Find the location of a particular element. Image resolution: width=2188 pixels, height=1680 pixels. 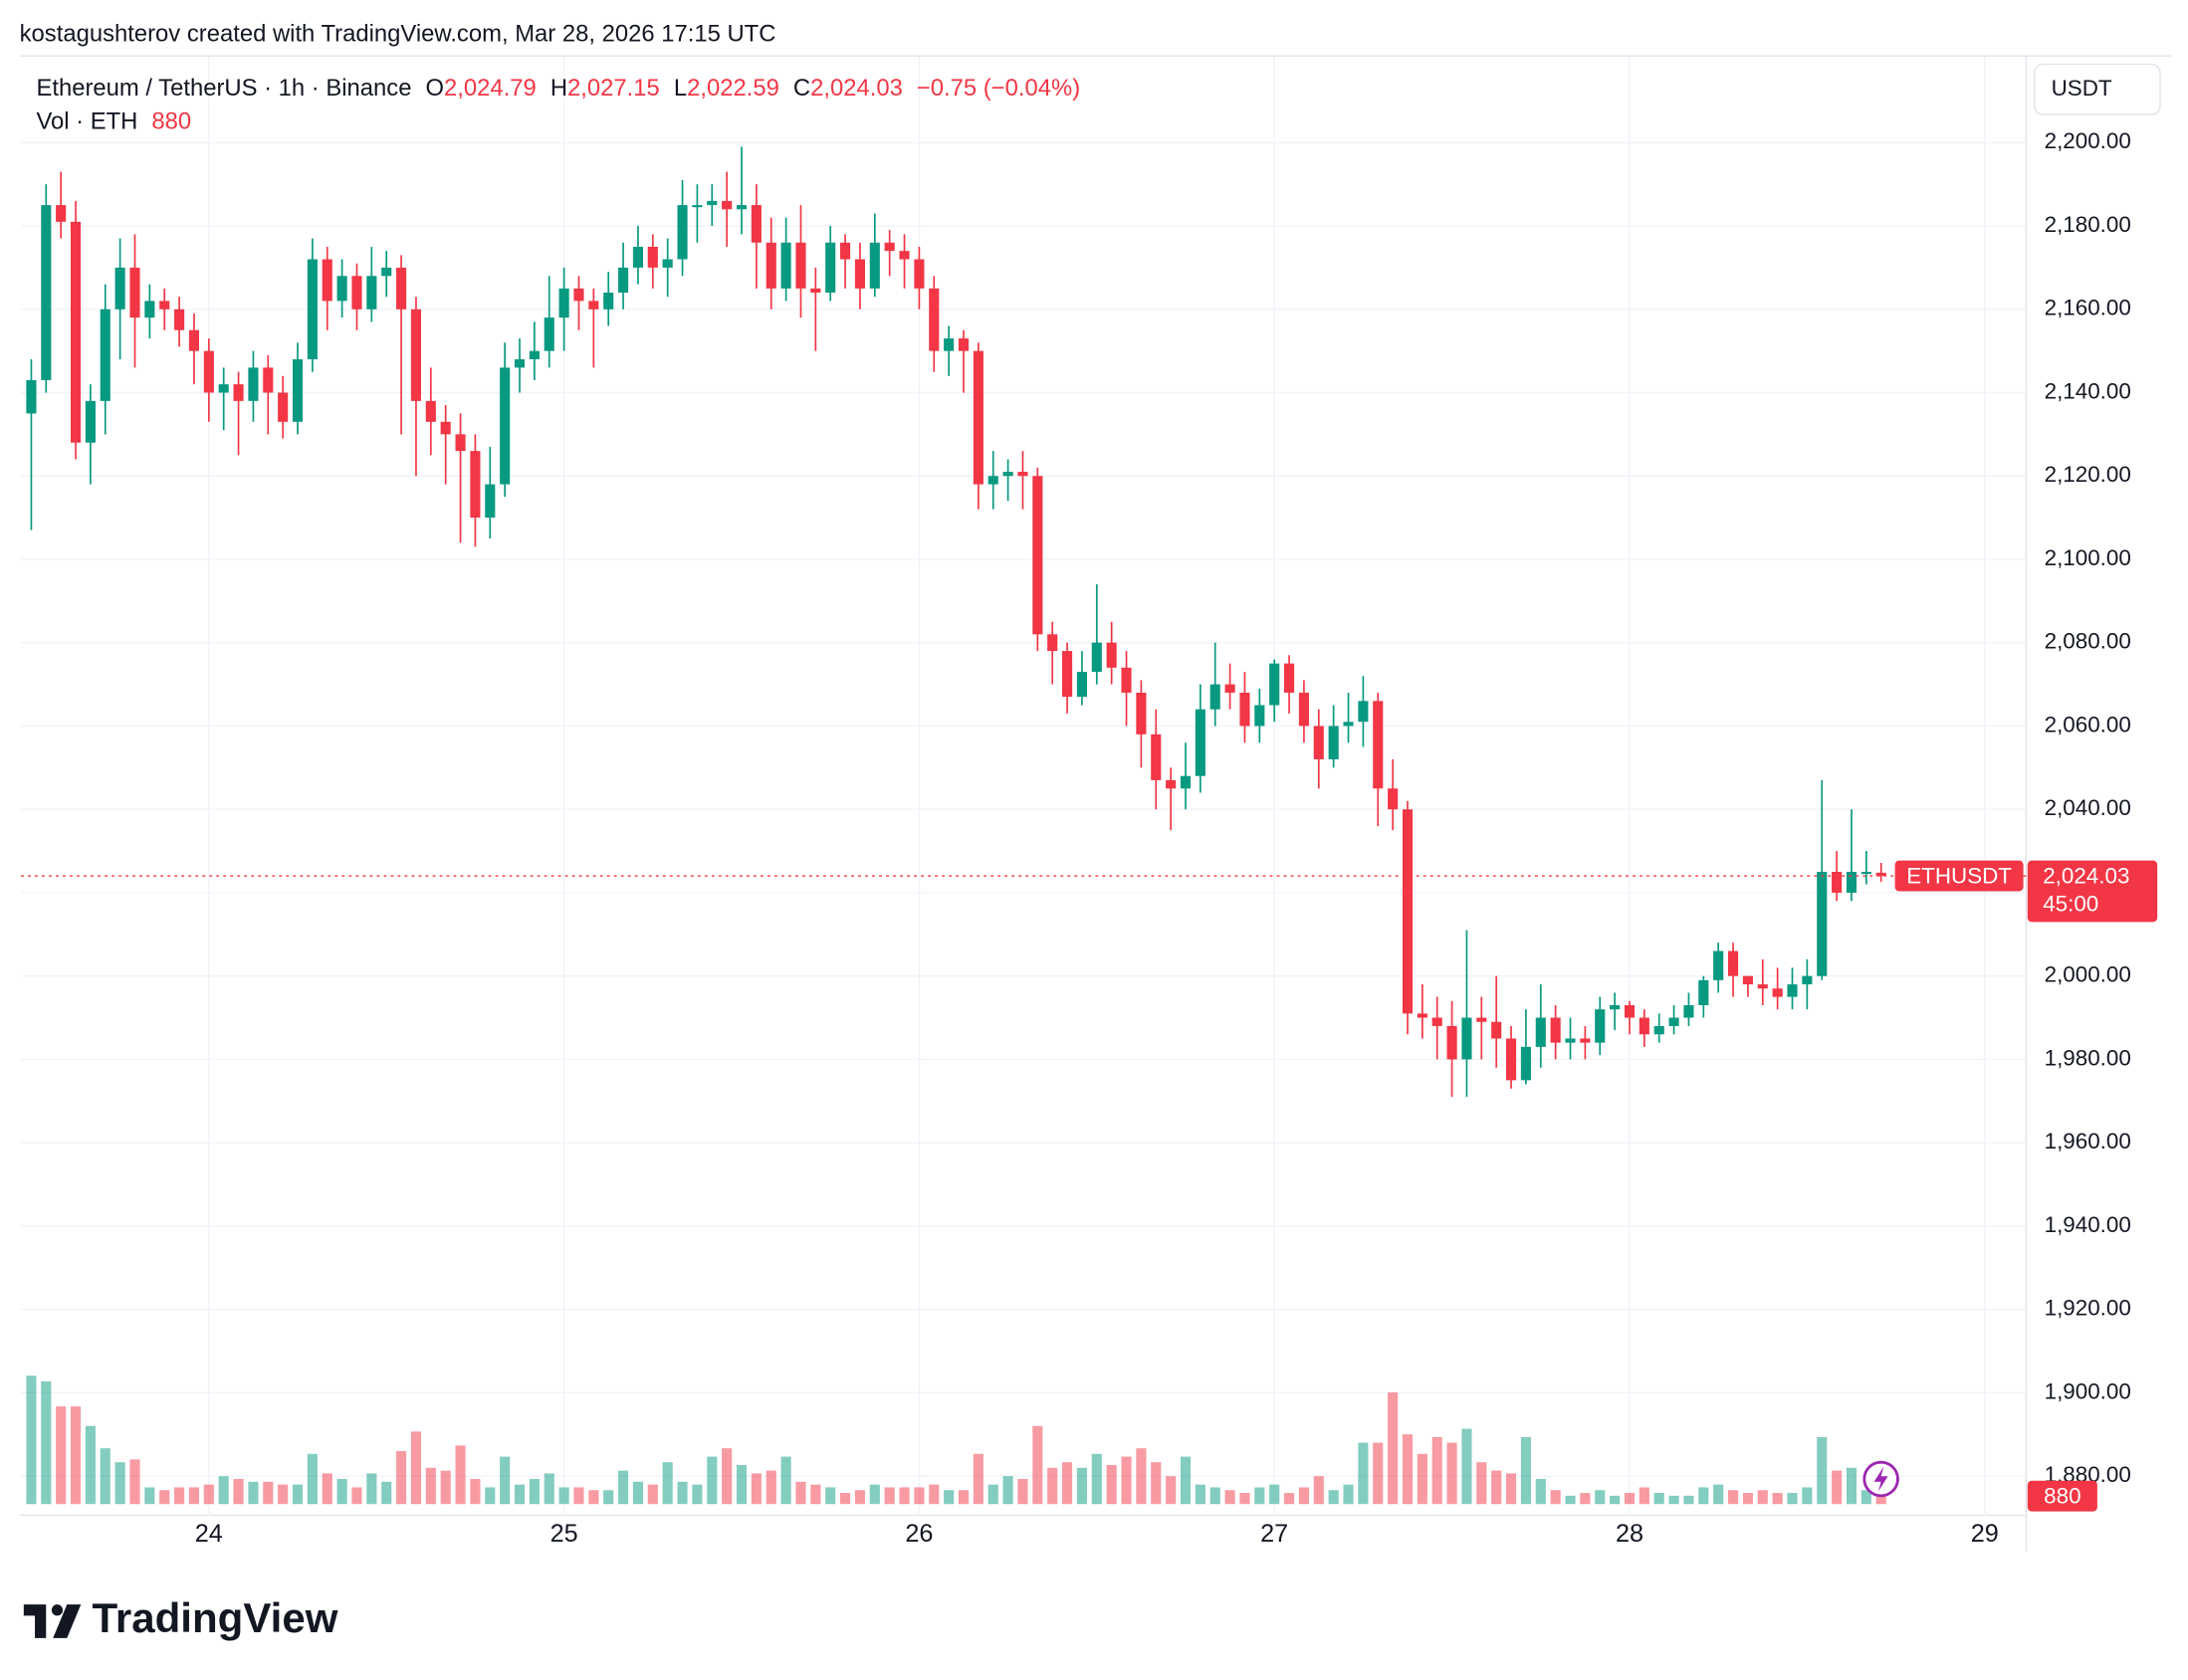

high-label: H is located at coordinates (558, 88).